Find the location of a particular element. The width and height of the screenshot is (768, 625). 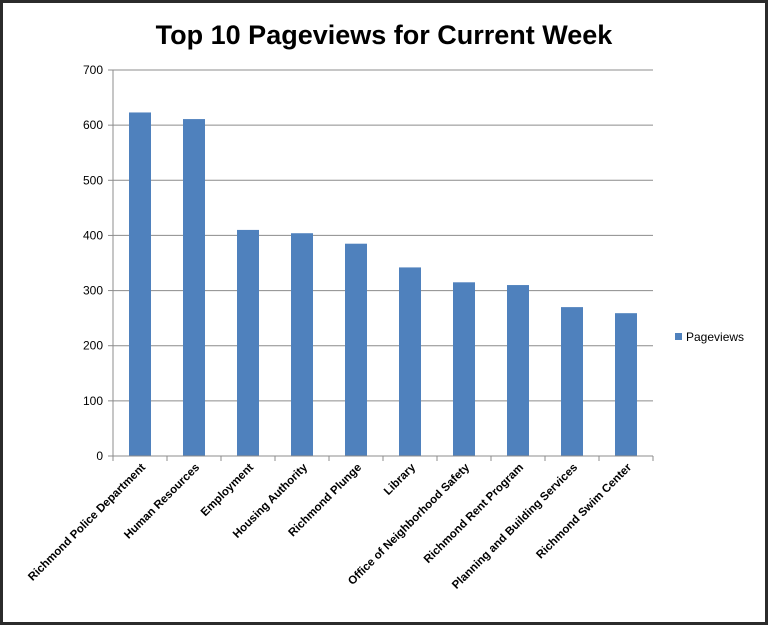

legend-label: Pageviews is located at coordinates (715, 337).